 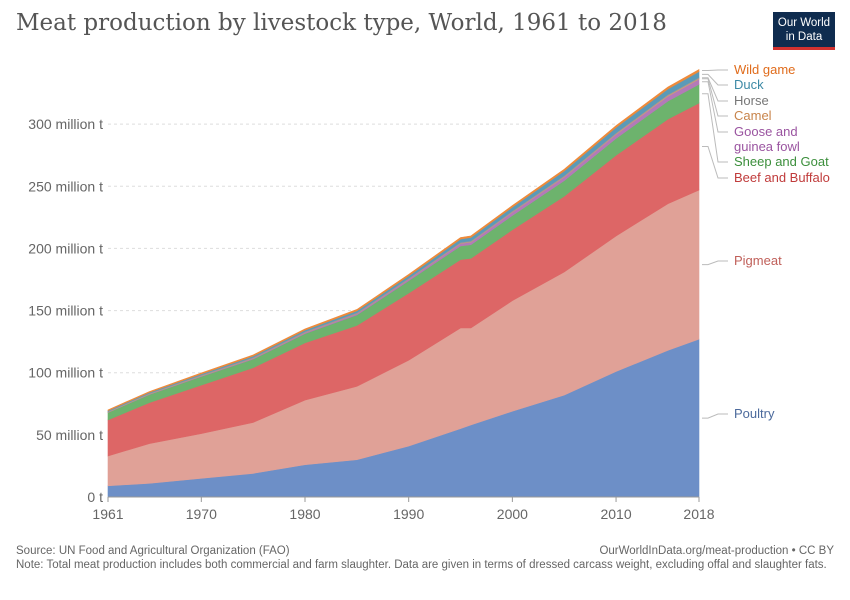 I want to click on legend-item-wild-game: Wild game, so click(x=748, y=69).